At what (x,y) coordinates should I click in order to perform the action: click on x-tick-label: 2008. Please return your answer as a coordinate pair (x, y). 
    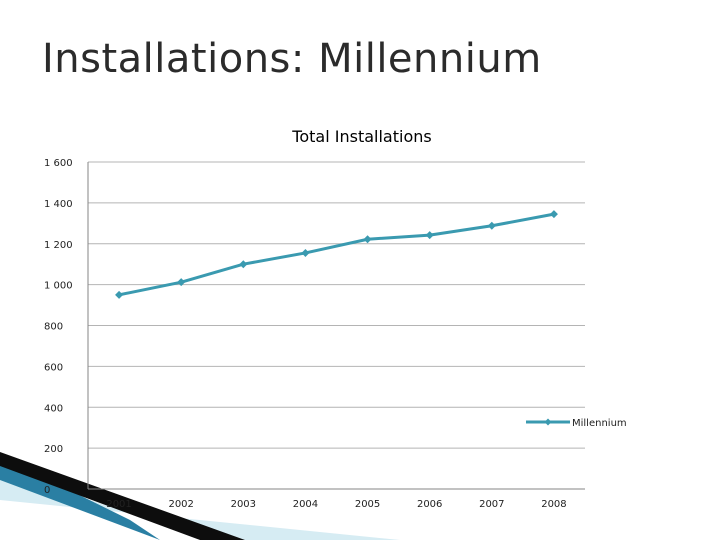
    Looking at the image, I should click on (553, 504).